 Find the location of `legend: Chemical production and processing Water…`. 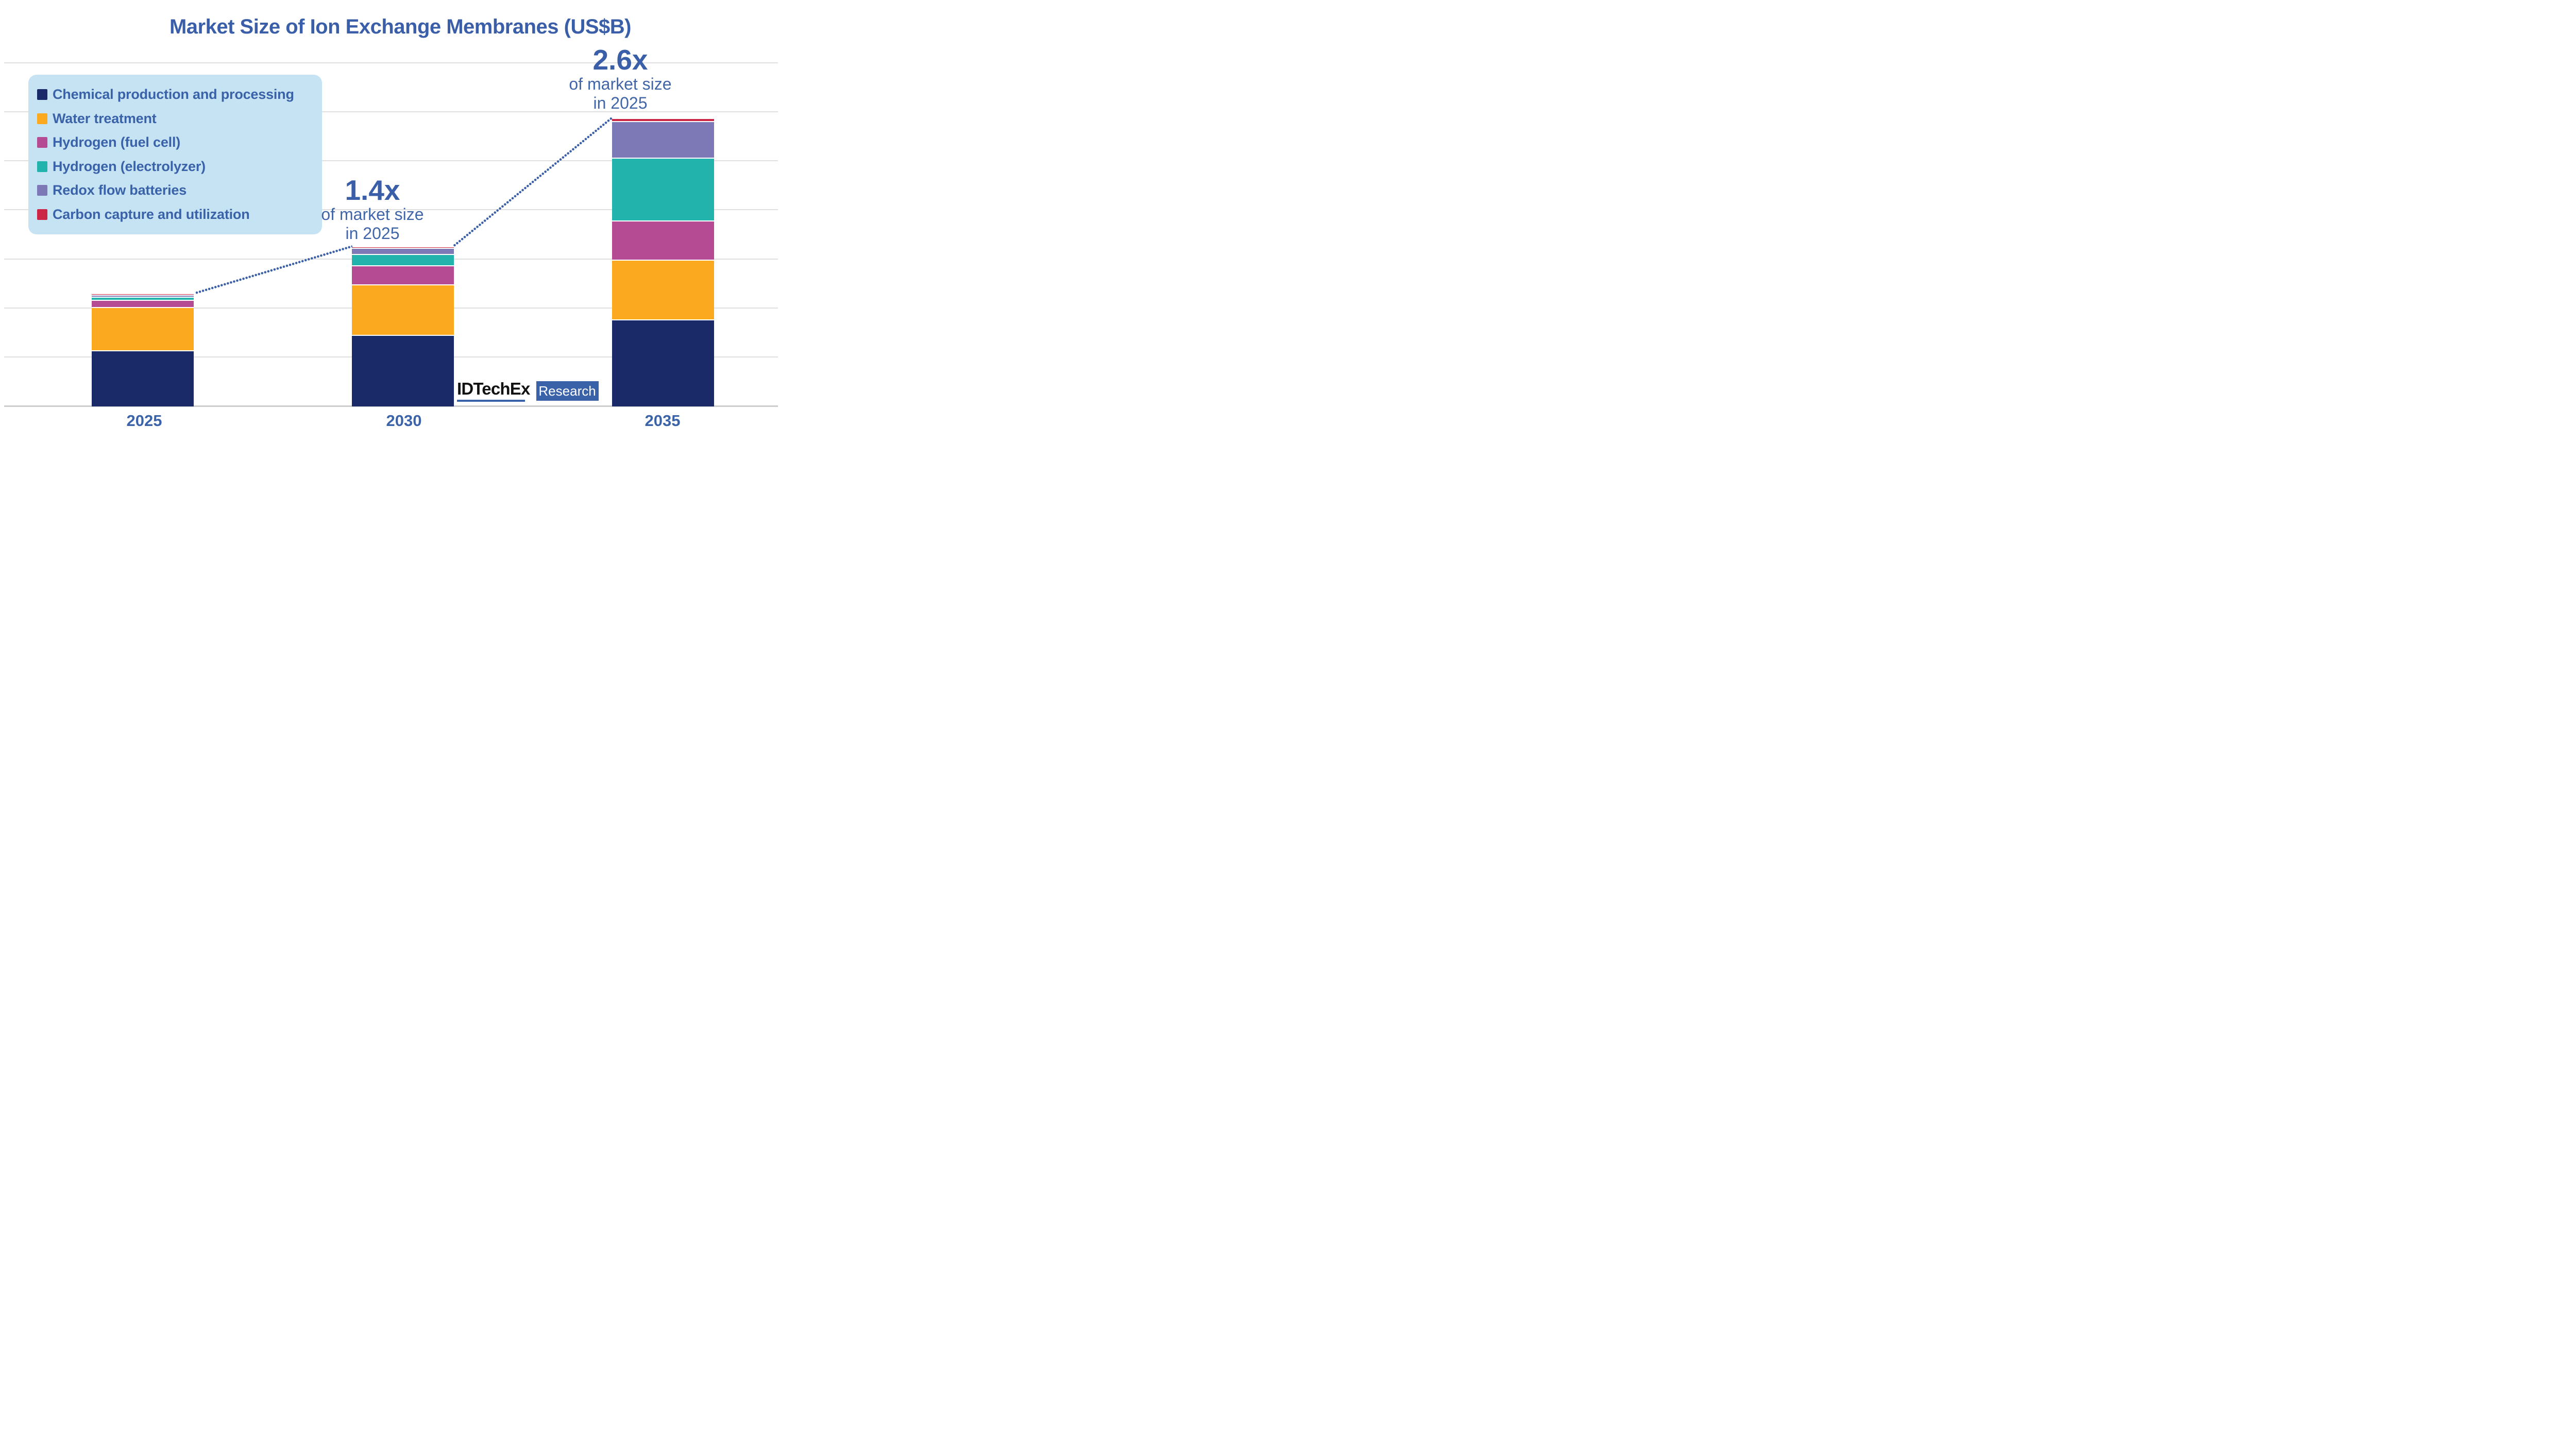

legend: Chemical production and processing Water… is located at coordinates (175, 154).